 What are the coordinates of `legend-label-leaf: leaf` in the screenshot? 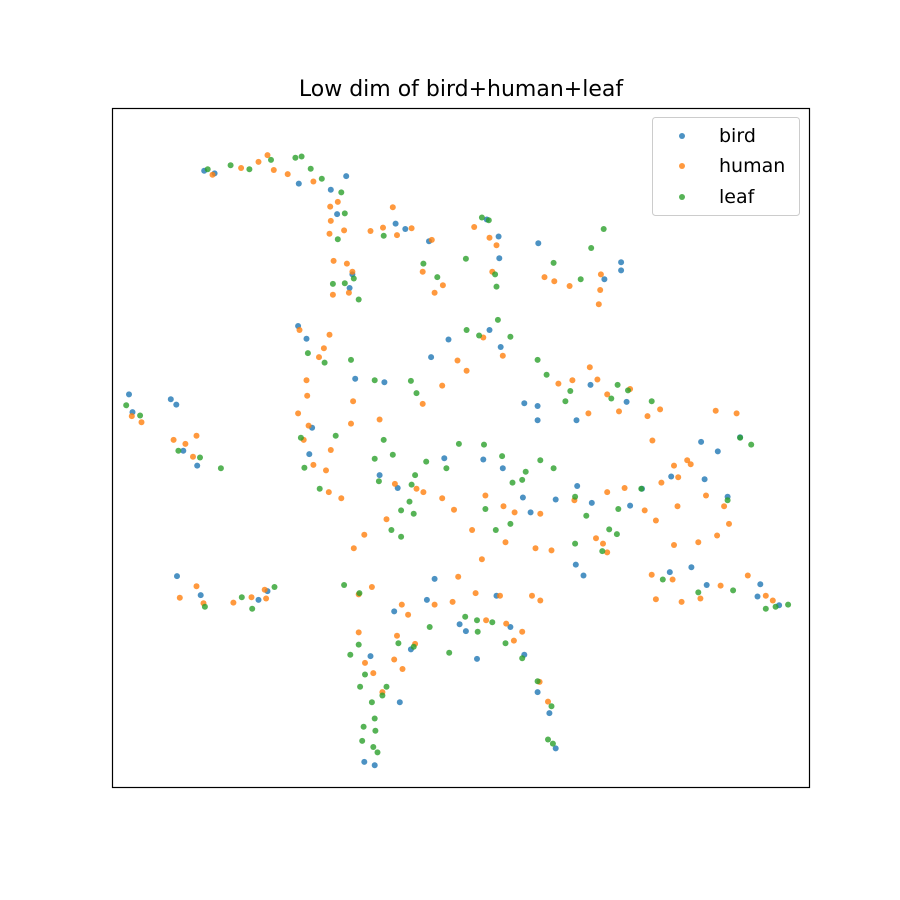 It's located at (737, 197).